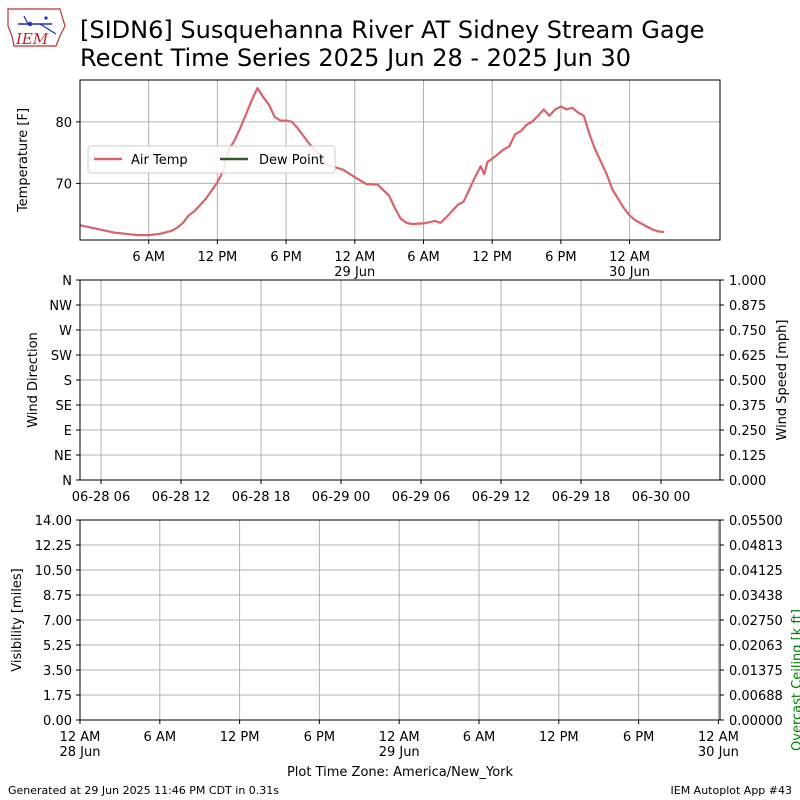  I want to click on y-tick-label-right: 0.125, so click(747, 456).